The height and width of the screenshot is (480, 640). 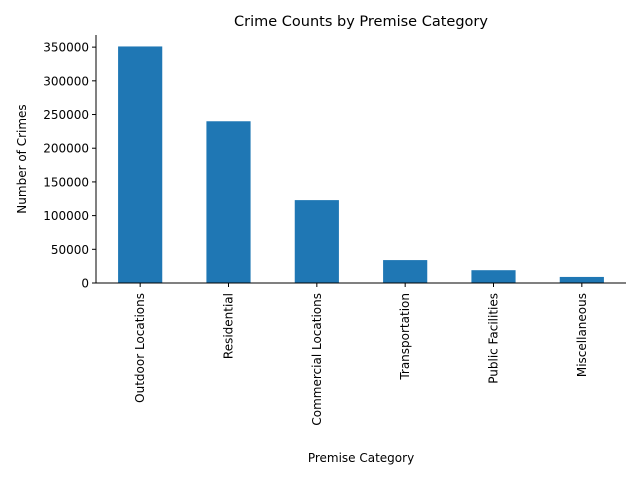 I want to click on y-tick-label-4: 200000, so click(x=66, y=149).